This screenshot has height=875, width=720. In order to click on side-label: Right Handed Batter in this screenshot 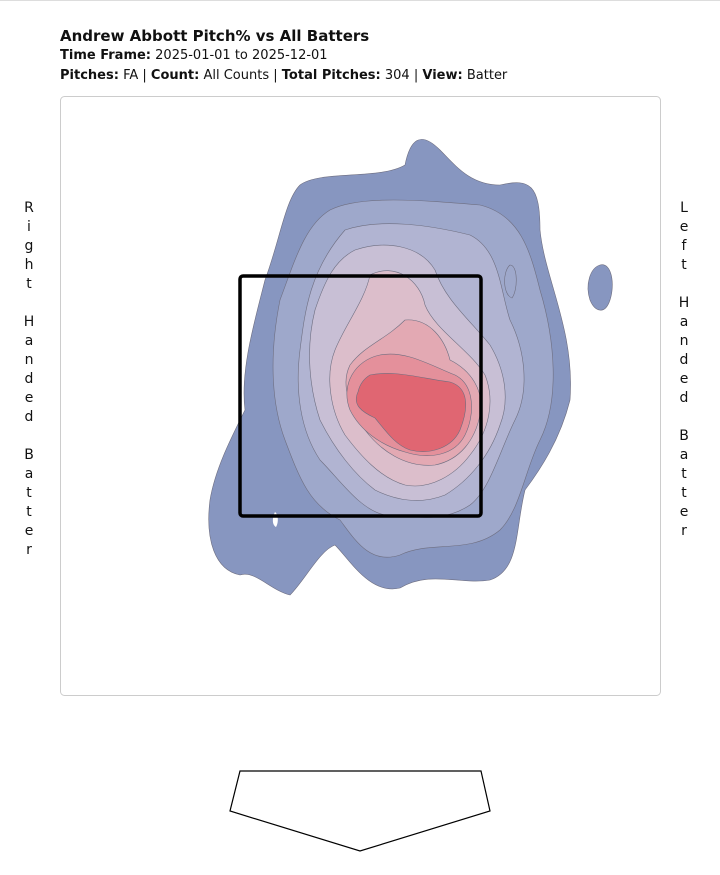, I will do `click(29, 380)`.